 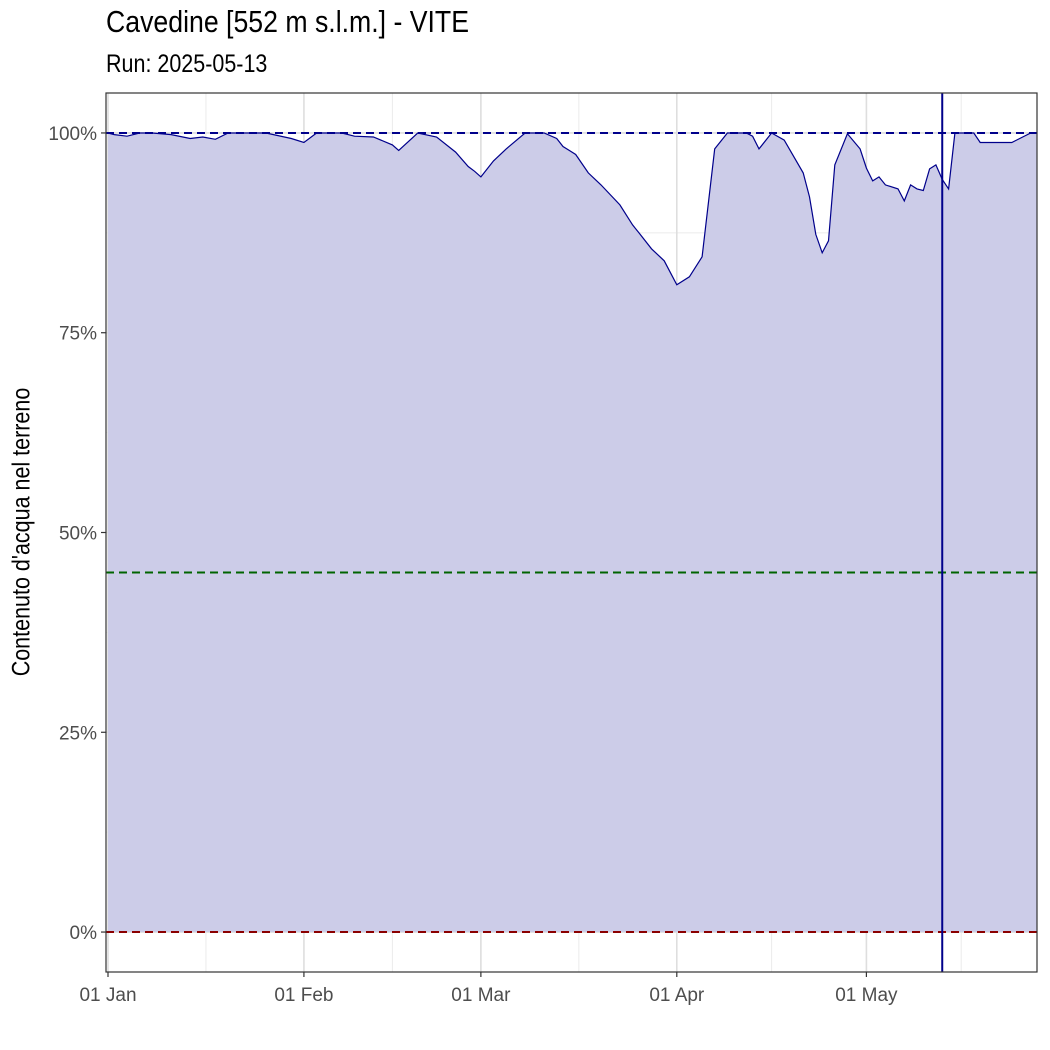 I want to click on chart-title: Cavedine [552 m s.l.m.] - VITE, so click(x=288, y=21).